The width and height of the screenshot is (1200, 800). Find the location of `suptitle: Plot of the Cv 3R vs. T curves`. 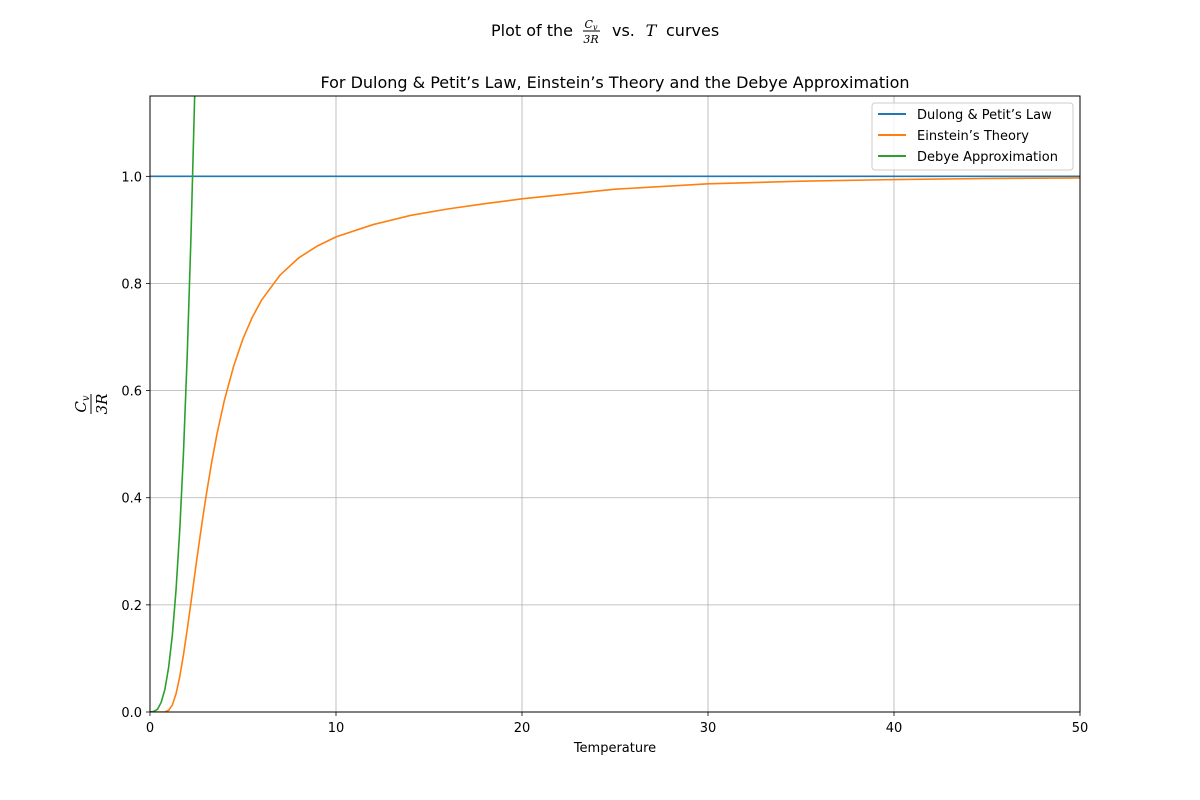

suptitle: Plot of the Cv 3R vs. T curves is located at coordinates (605, 32).